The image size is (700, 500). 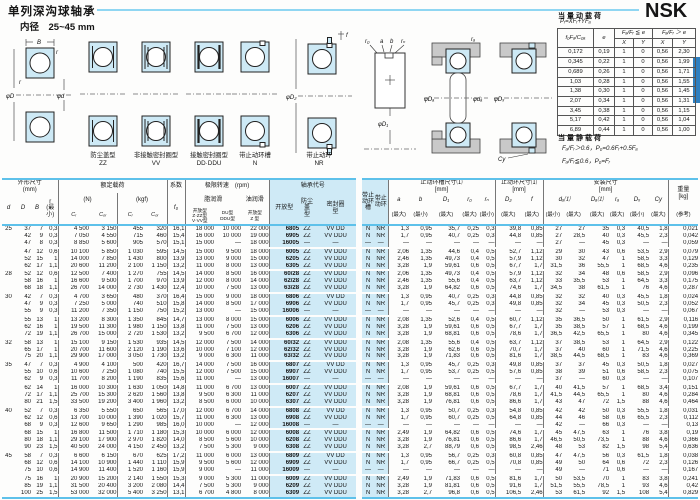 I want to click on cell: 3,28, so click(x=398, y=289).